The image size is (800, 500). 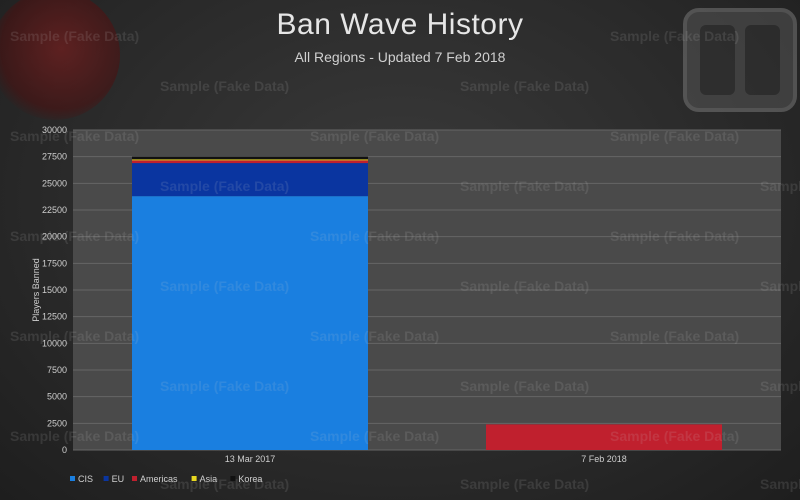 I want to click on x-tick-label: 7 Feb 2018, so click(x=604, y=459).